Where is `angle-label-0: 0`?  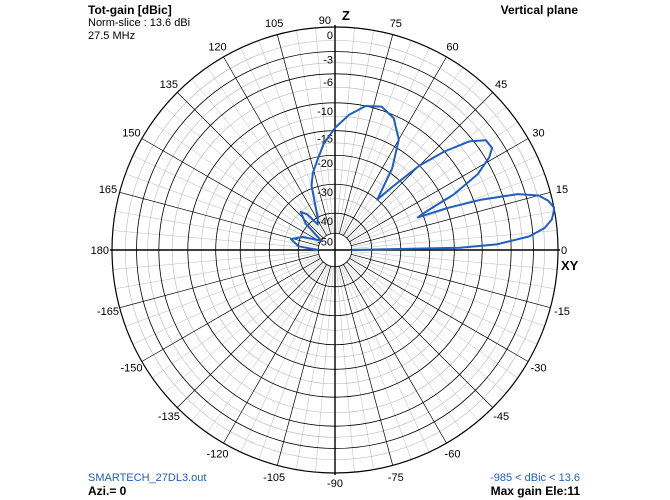
angle-label-0: 0 is located at coordinates (564, 251).